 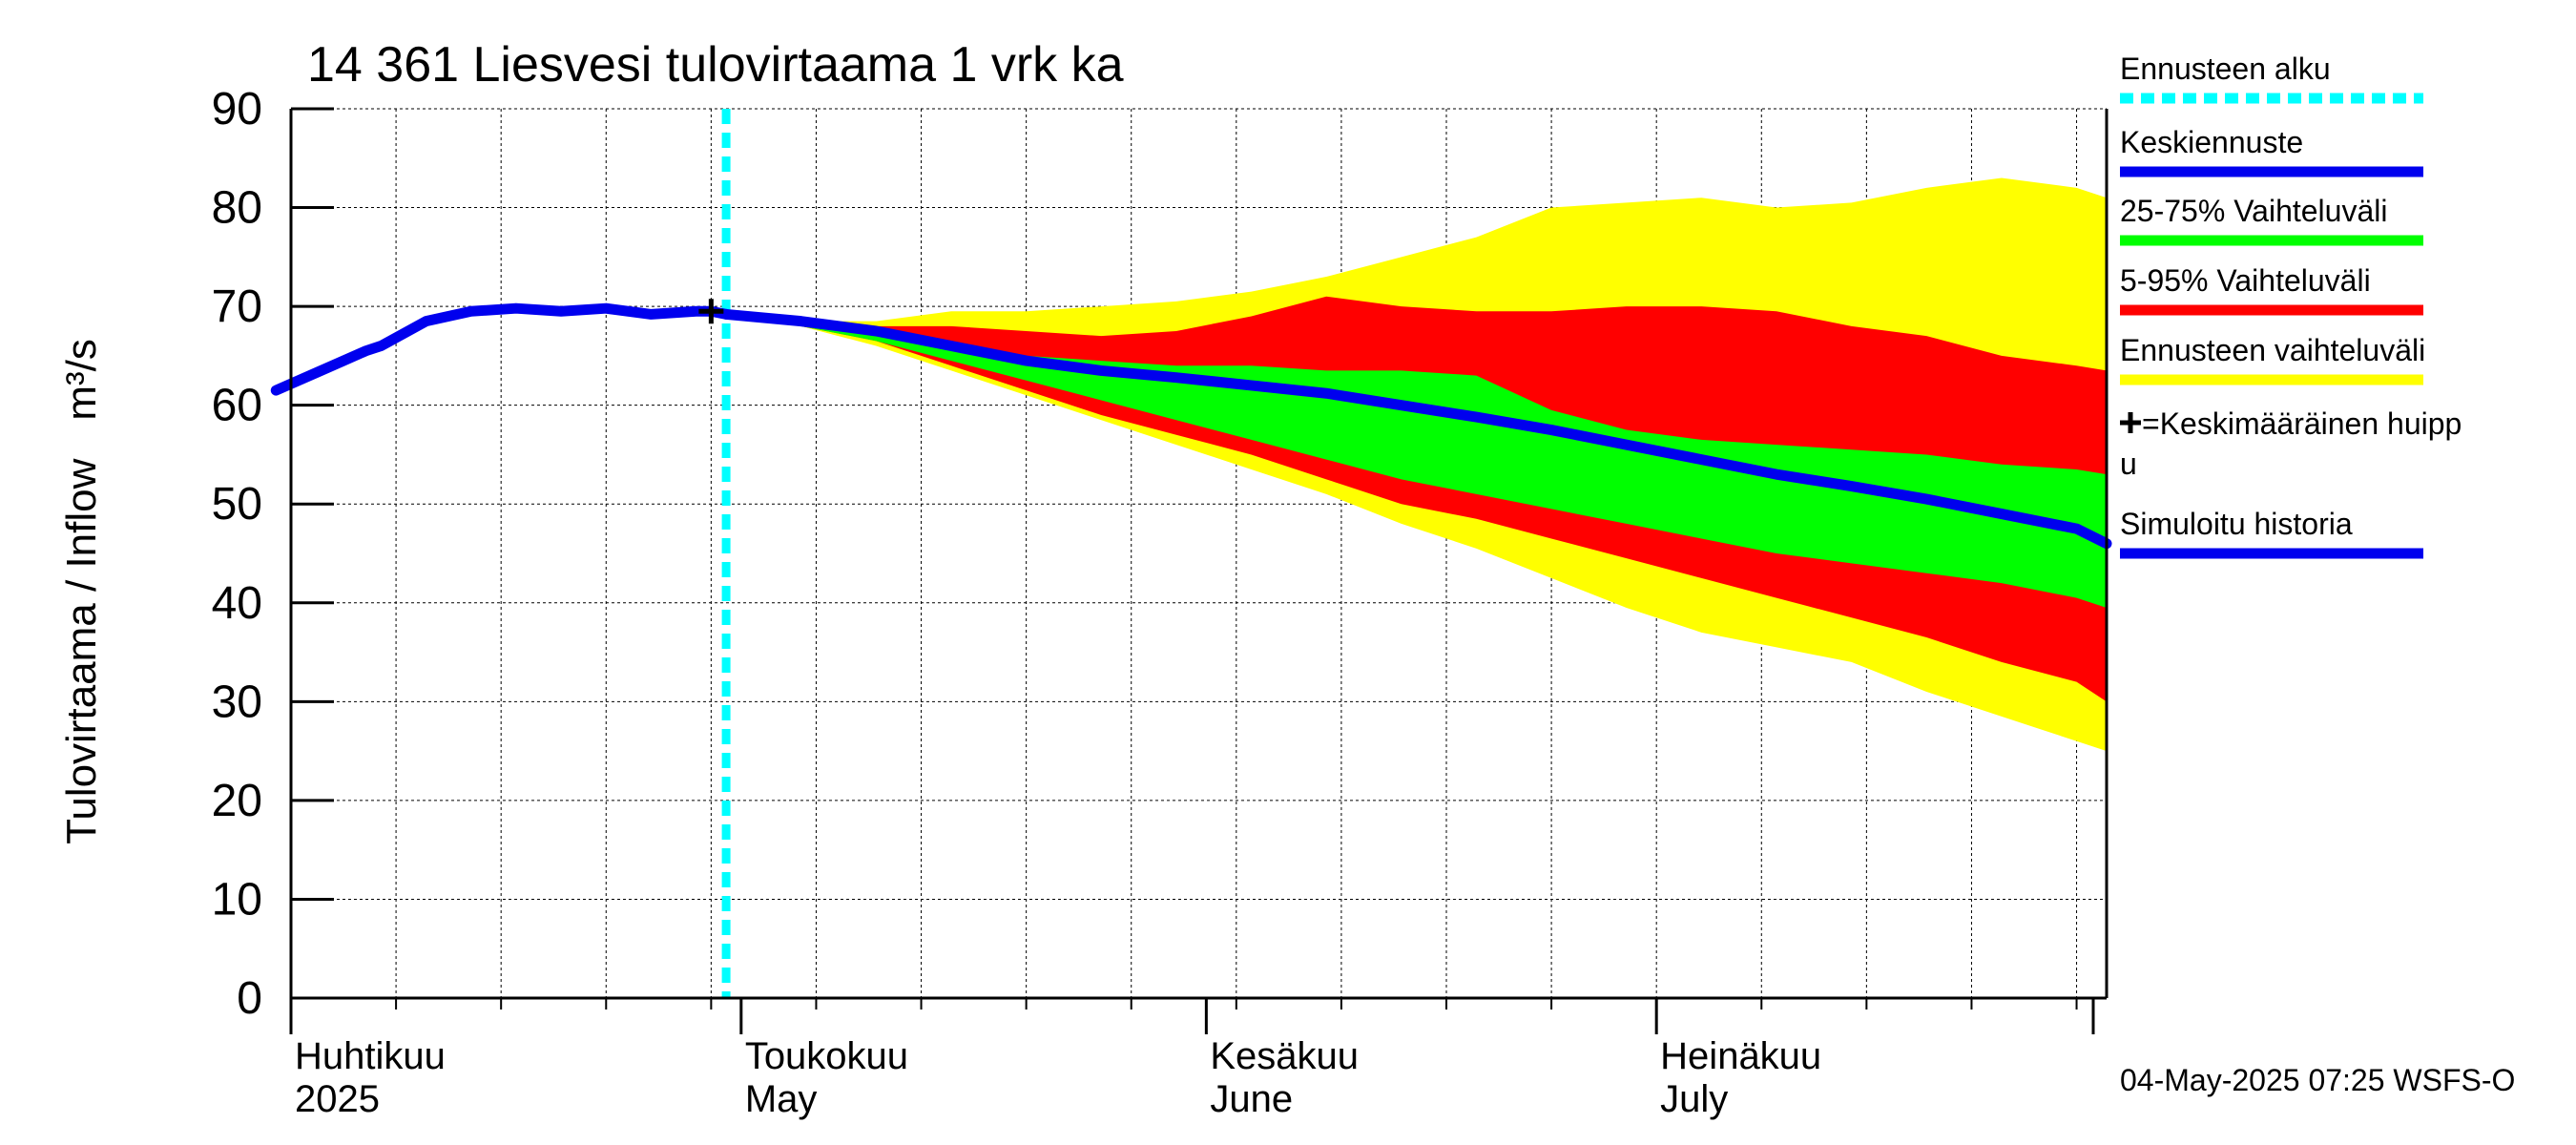 What do you see at coordinates (2302, 423) in the screenshot?
I see `legend-label: =Keskimääräinen huipp` at bounding box center [2302, 423].